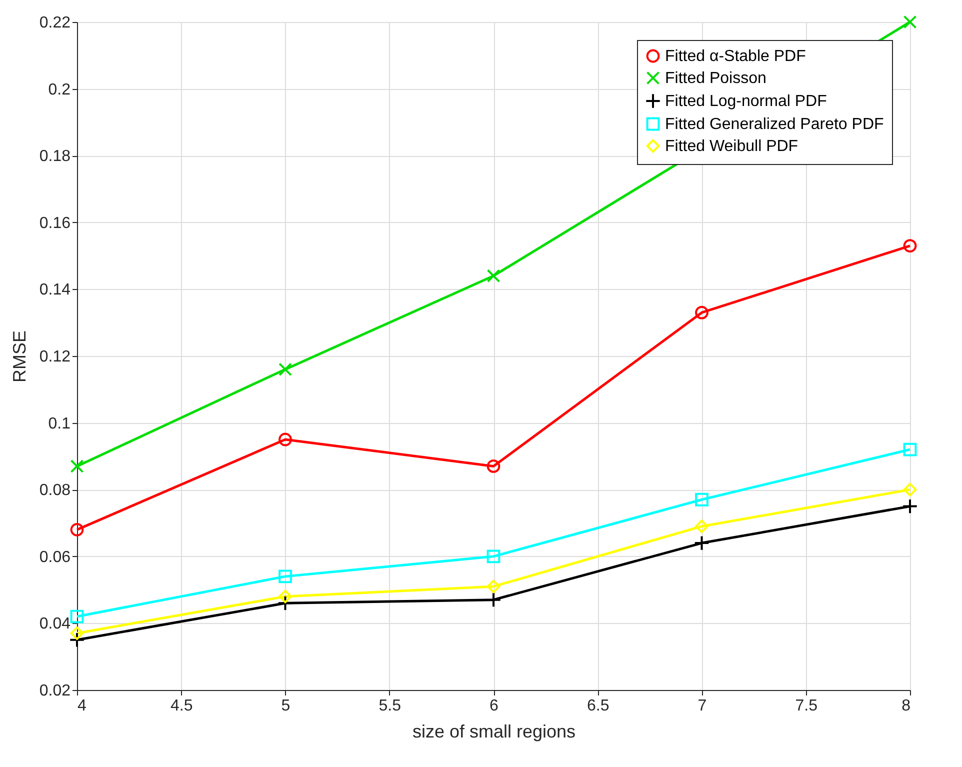  I want to click on y-tick-label: 0.08, so click(55, 491).